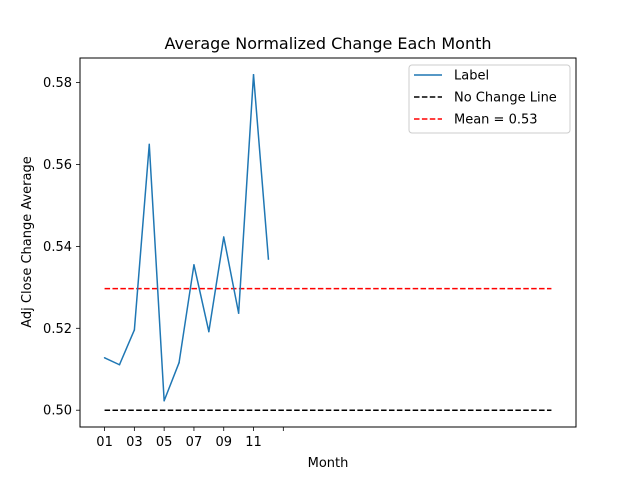  What do you see at coordinates (471, 76) in the screenshot?
I see `legend-entry-label: Label` at bounding box center [471, 76].